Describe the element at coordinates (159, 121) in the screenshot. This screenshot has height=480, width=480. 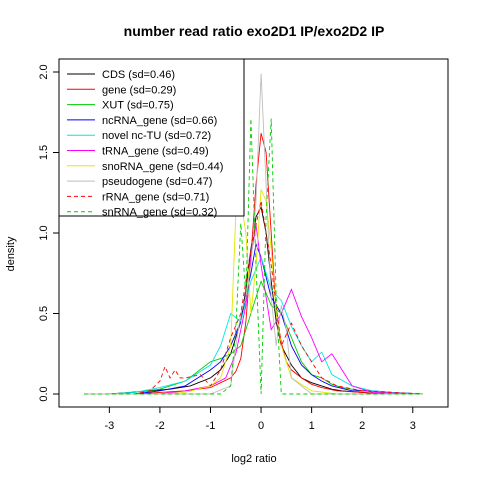
I see `legend-label: ncRNA_gene (sd=0.66)` at that location.